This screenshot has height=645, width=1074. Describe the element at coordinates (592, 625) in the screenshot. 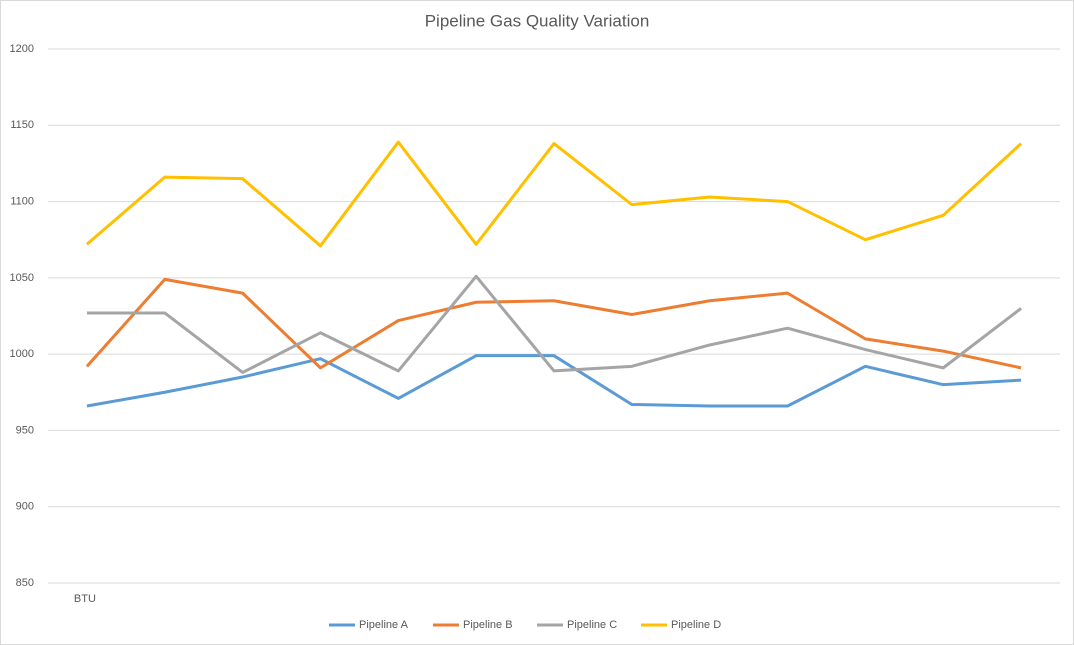

I see `legend-label: Pipeline C` at that location.